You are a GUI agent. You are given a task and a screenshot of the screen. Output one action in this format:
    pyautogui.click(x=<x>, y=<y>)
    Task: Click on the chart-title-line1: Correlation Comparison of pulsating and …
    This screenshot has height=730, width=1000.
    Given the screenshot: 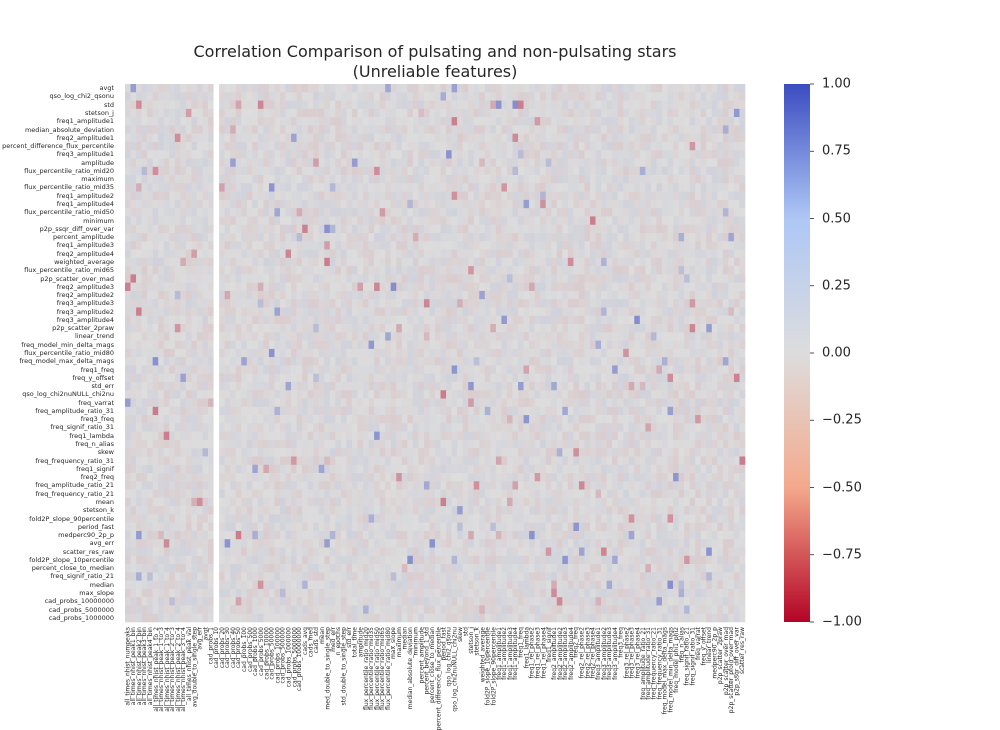 What is the action you would take?
    pyautogui.click(x=435, y=51)
    